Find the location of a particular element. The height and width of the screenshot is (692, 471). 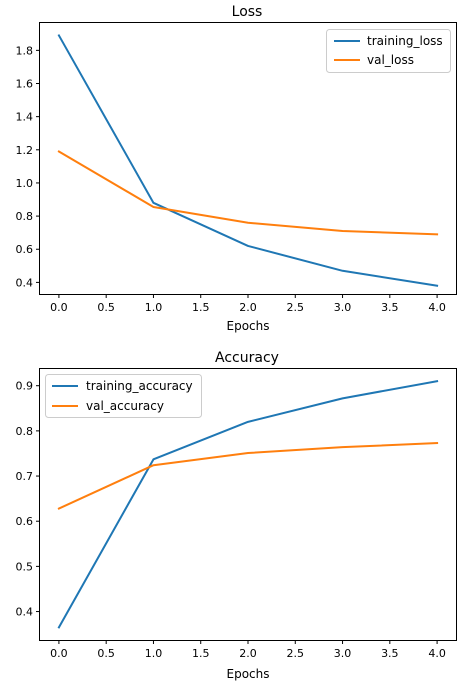

loss-x-tick-label: 3.5 is located at coordinates (390, 307).